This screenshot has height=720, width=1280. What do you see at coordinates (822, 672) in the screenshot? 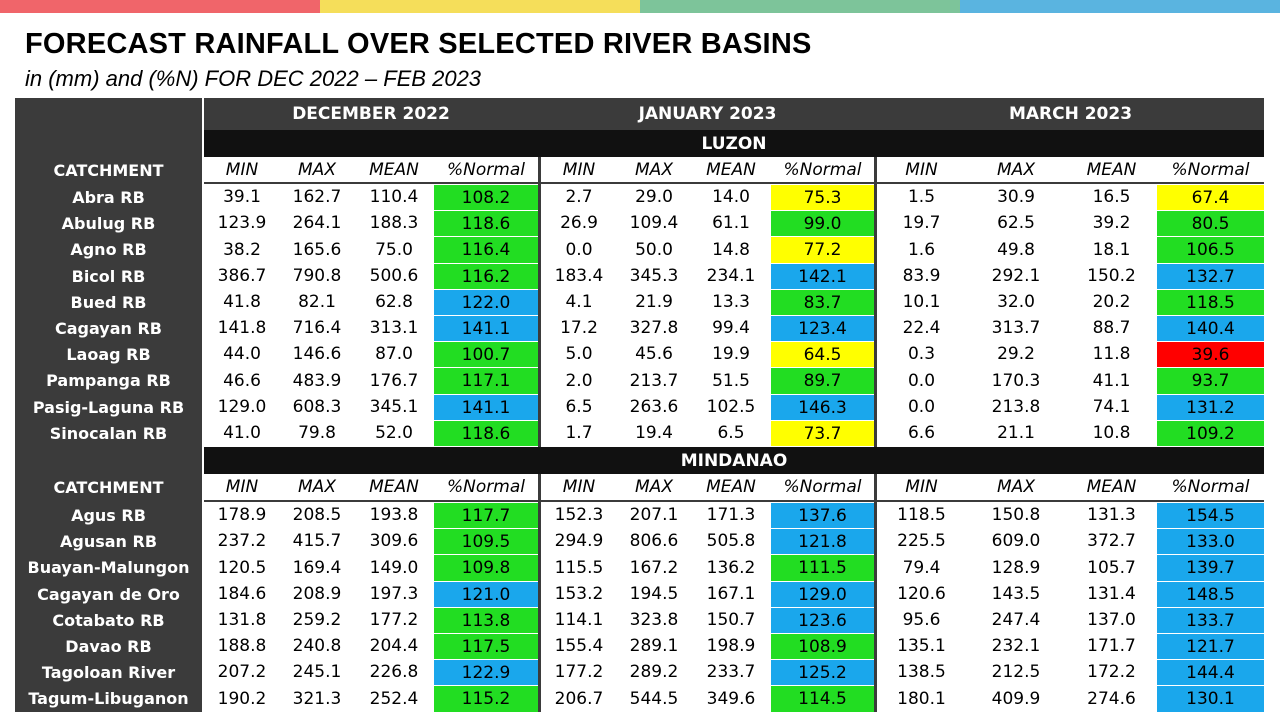
I see `pct-normal-cell: 125.2` at bounding box center [822, 672].